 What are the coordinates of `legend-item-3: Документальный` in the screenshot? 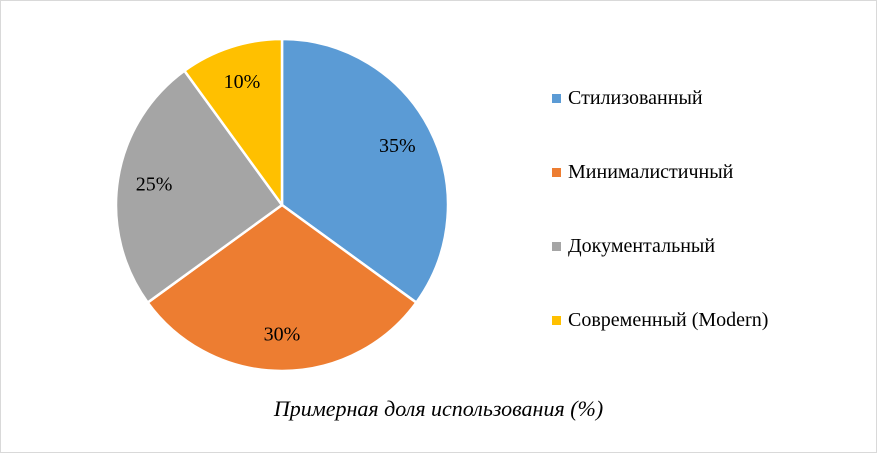 It's located at (633, 246).